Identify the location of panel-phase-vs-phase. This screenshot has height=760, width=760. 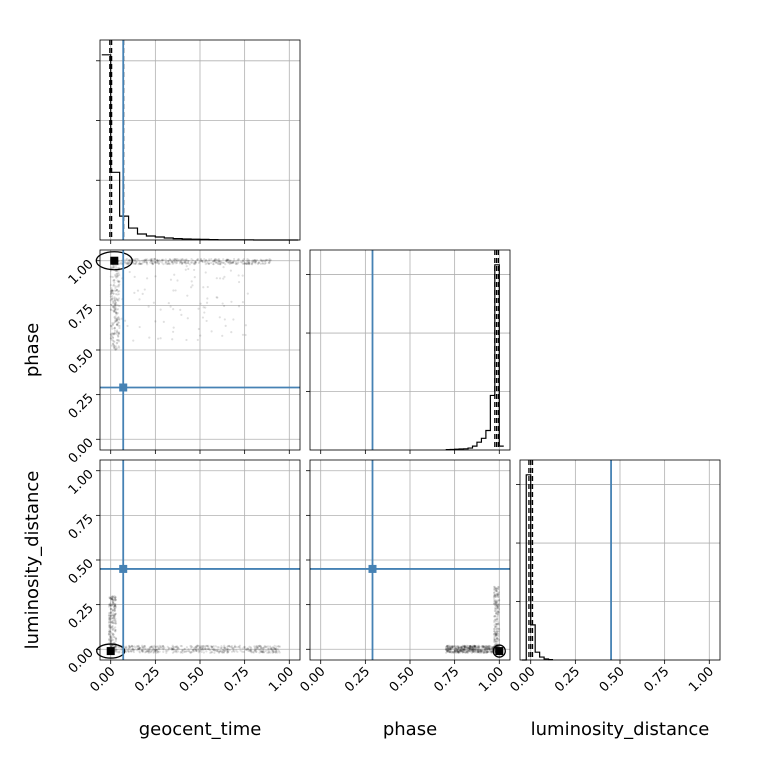
(408, 351).